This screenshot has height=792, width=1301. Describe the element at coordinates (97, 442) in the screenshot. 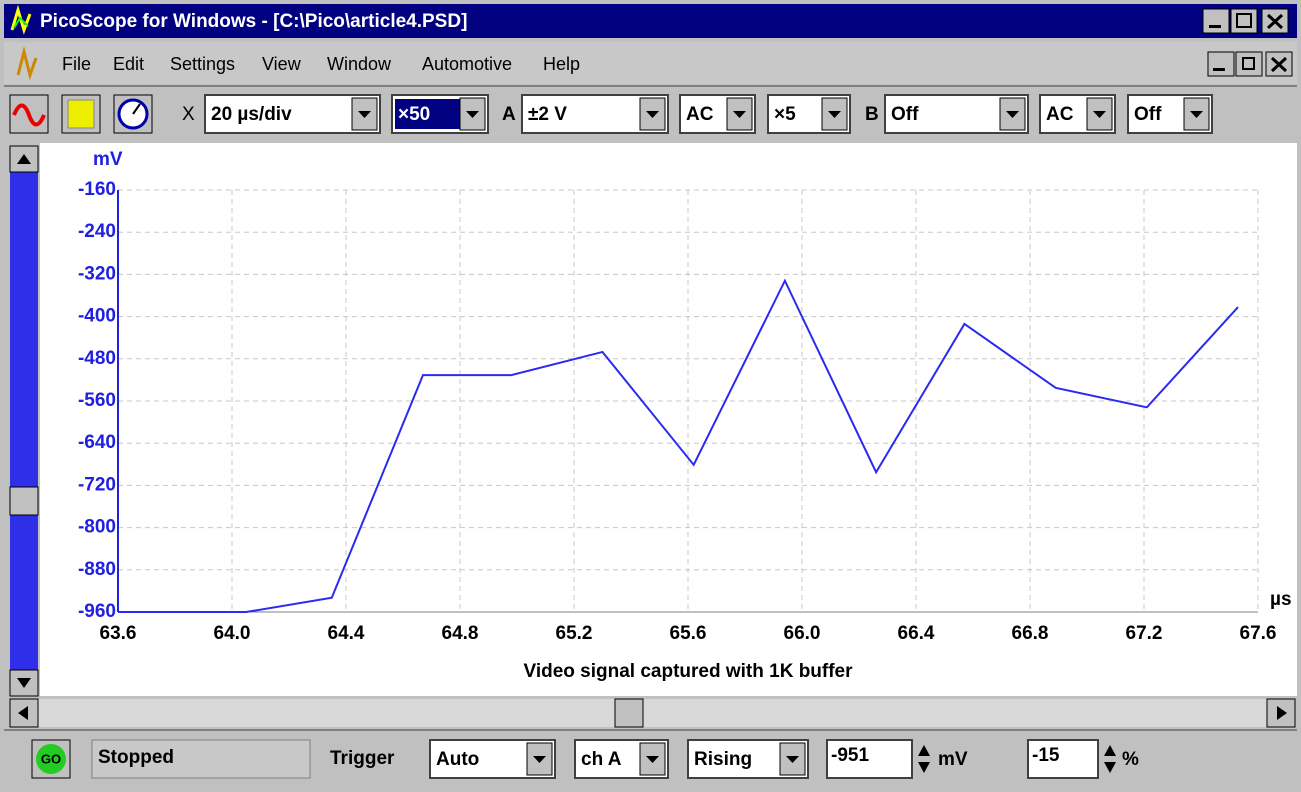

I see `y-tick-label: -640` at that location.